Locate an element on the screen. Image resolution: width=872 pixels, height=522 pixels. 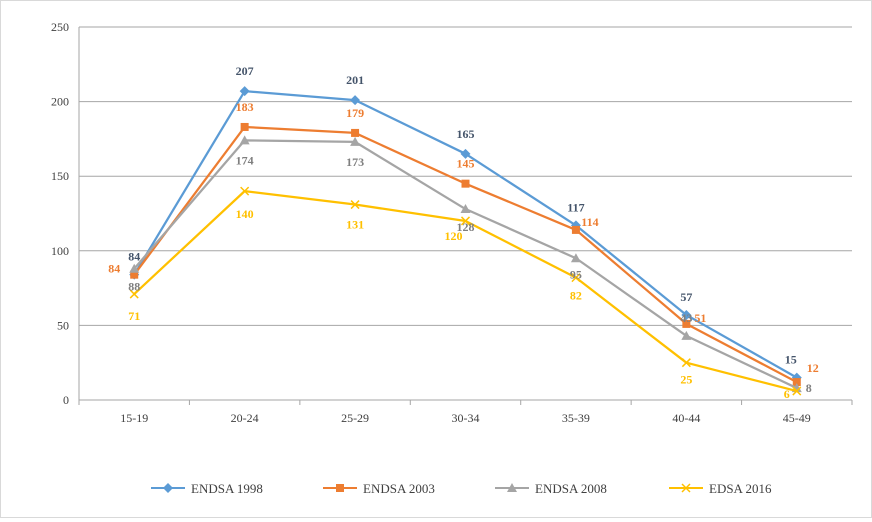
data-label: 207 is located at coordinates (245, 71).